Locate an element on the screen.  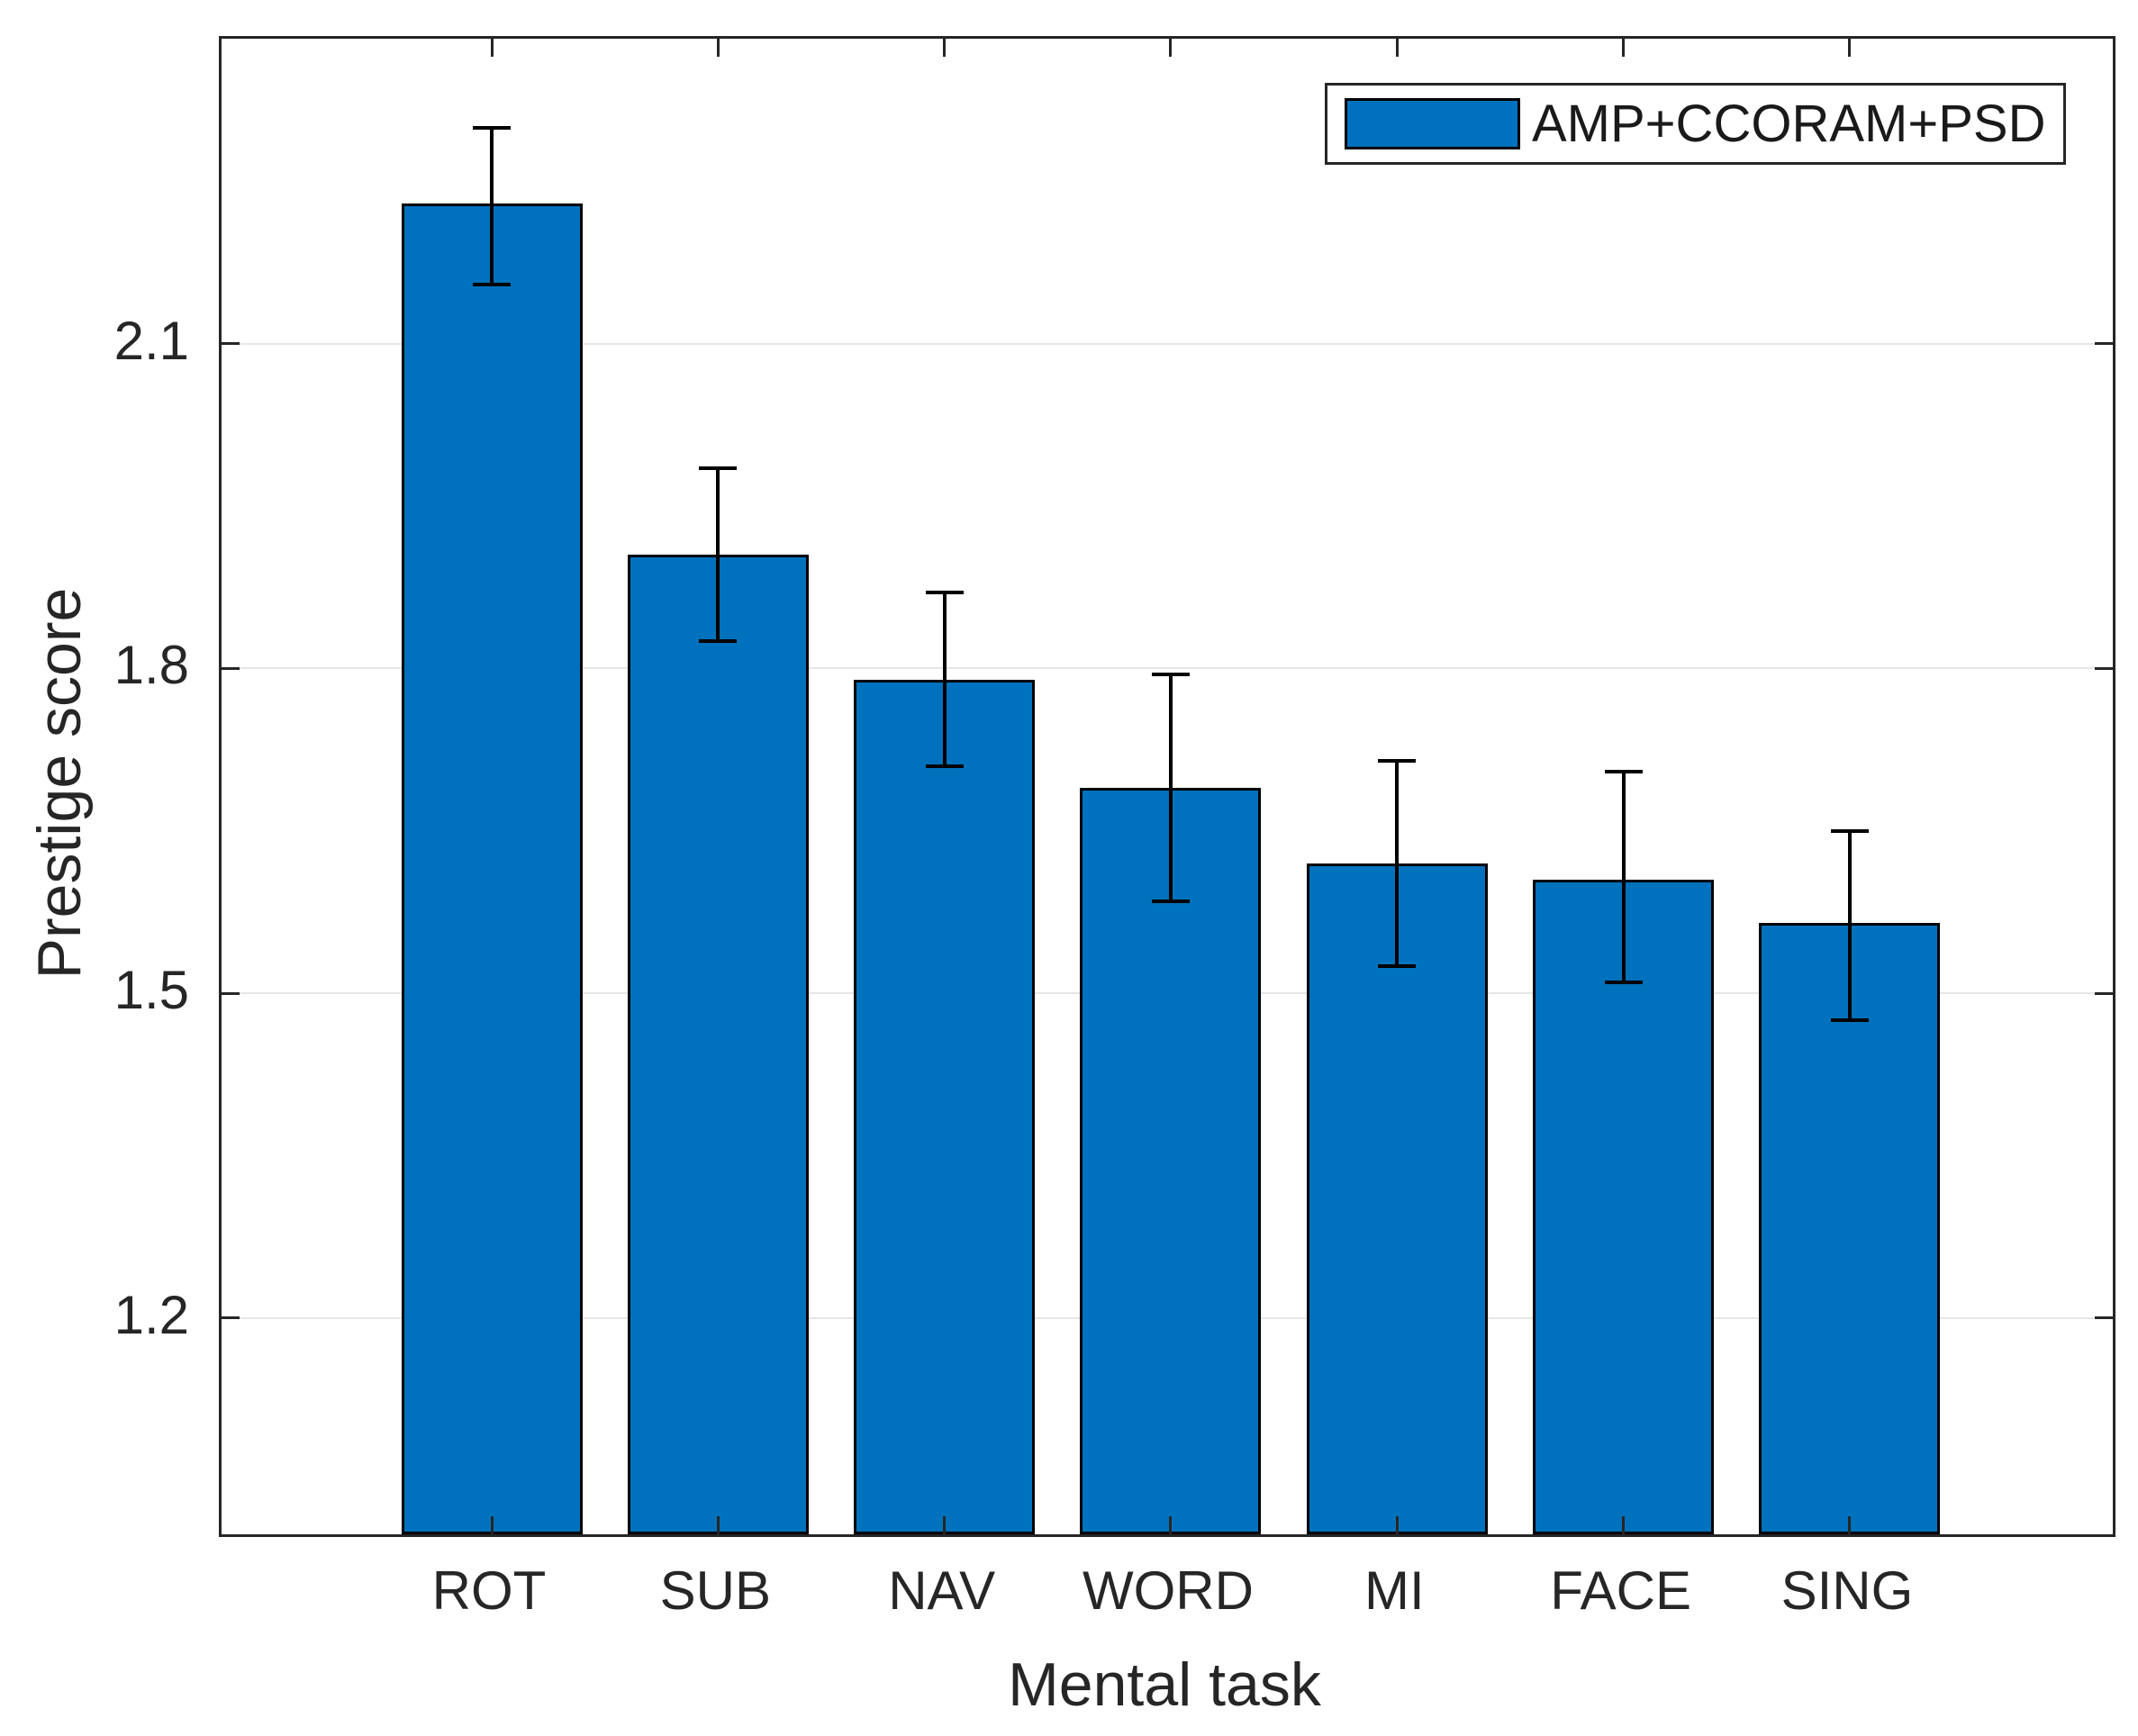
error-bar-line-nav is located at coordinates (944, 679).